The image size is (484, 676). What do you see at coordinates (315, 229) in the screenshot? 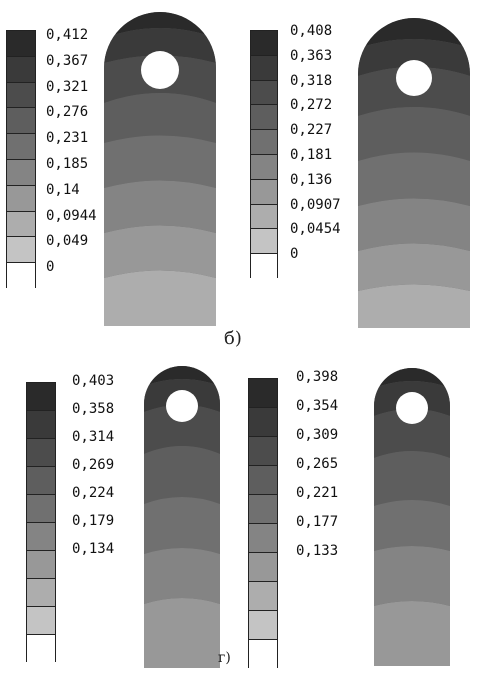
I see `legend-tick-label: 0,0454` at bounding box center [315, 229].